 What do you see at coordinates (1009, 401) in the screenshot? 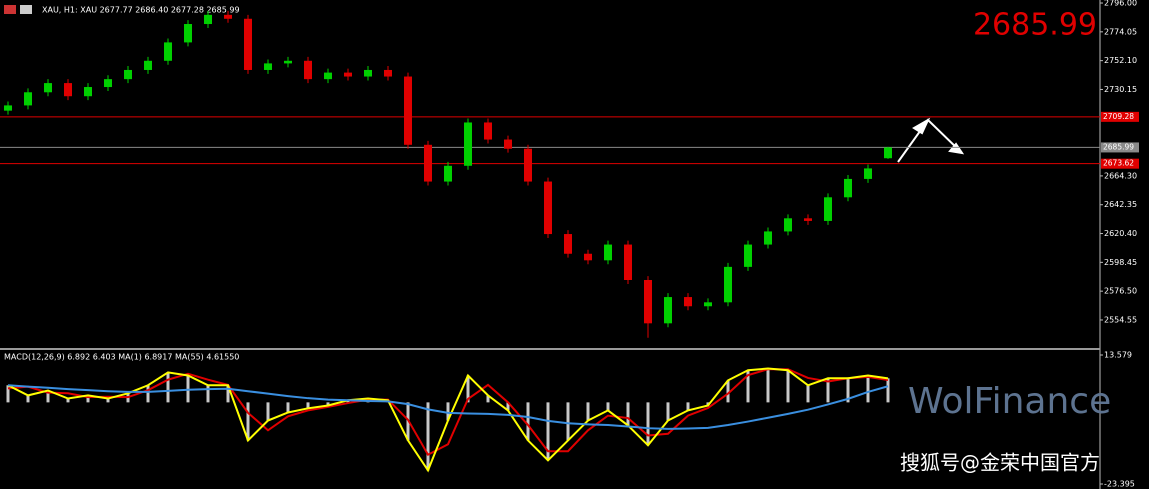
I see `watermark: WolFinance` at bounding box center [1009, 401].